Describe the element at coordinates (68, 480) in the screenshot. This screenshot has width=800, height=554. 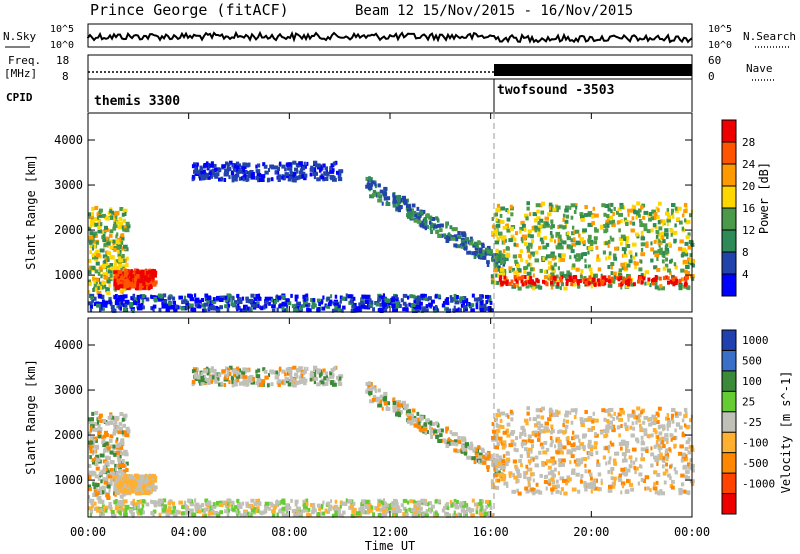
I see `y-tick-label: 1000` at that location.